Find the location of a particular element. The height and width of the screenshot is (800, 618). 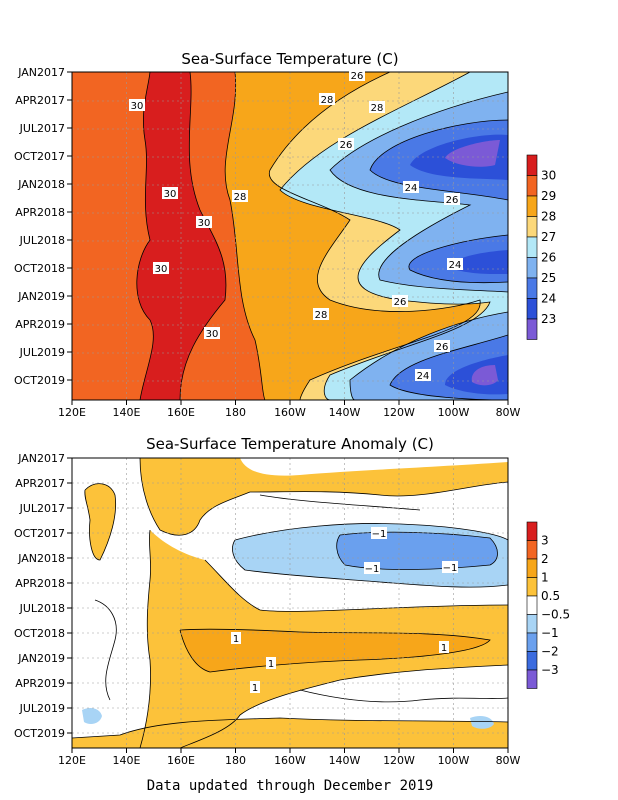

chart2-y-tick-label: APR2017 is located at coordinates (40, 483).